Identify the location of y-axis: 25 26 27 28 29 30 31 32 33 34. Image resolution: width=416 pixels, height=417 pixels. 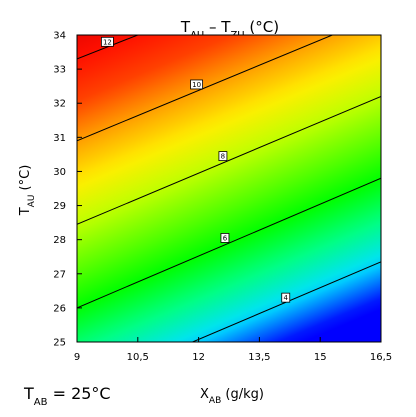
(67, 190).